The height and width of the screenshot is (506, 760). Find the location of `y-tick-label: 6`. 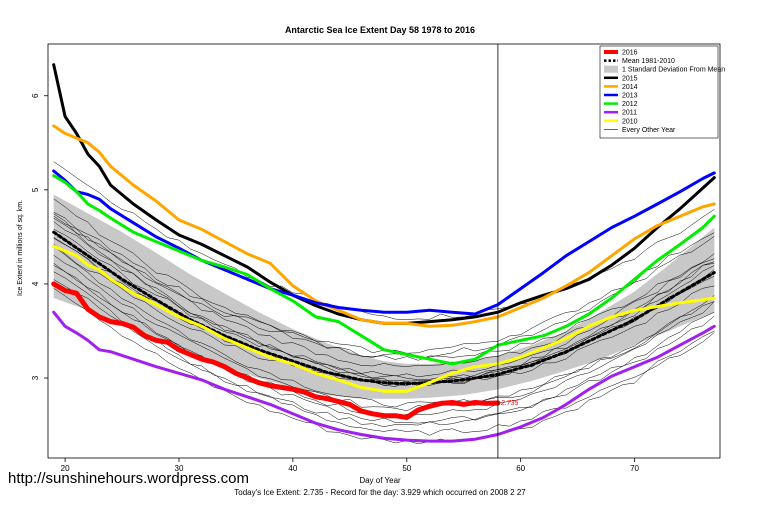

y-tick-label: 6 is located at coordinates (35, 95).